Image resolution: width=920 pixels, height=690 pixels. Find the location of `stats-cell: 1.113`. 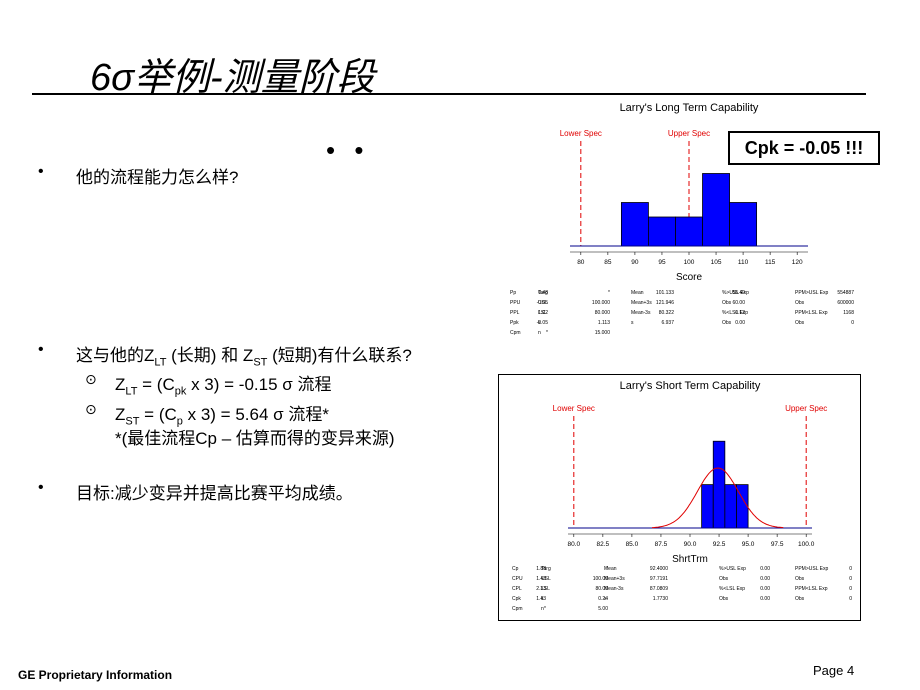

stats-cell: 1.113 is located at coordinates (604, 323).